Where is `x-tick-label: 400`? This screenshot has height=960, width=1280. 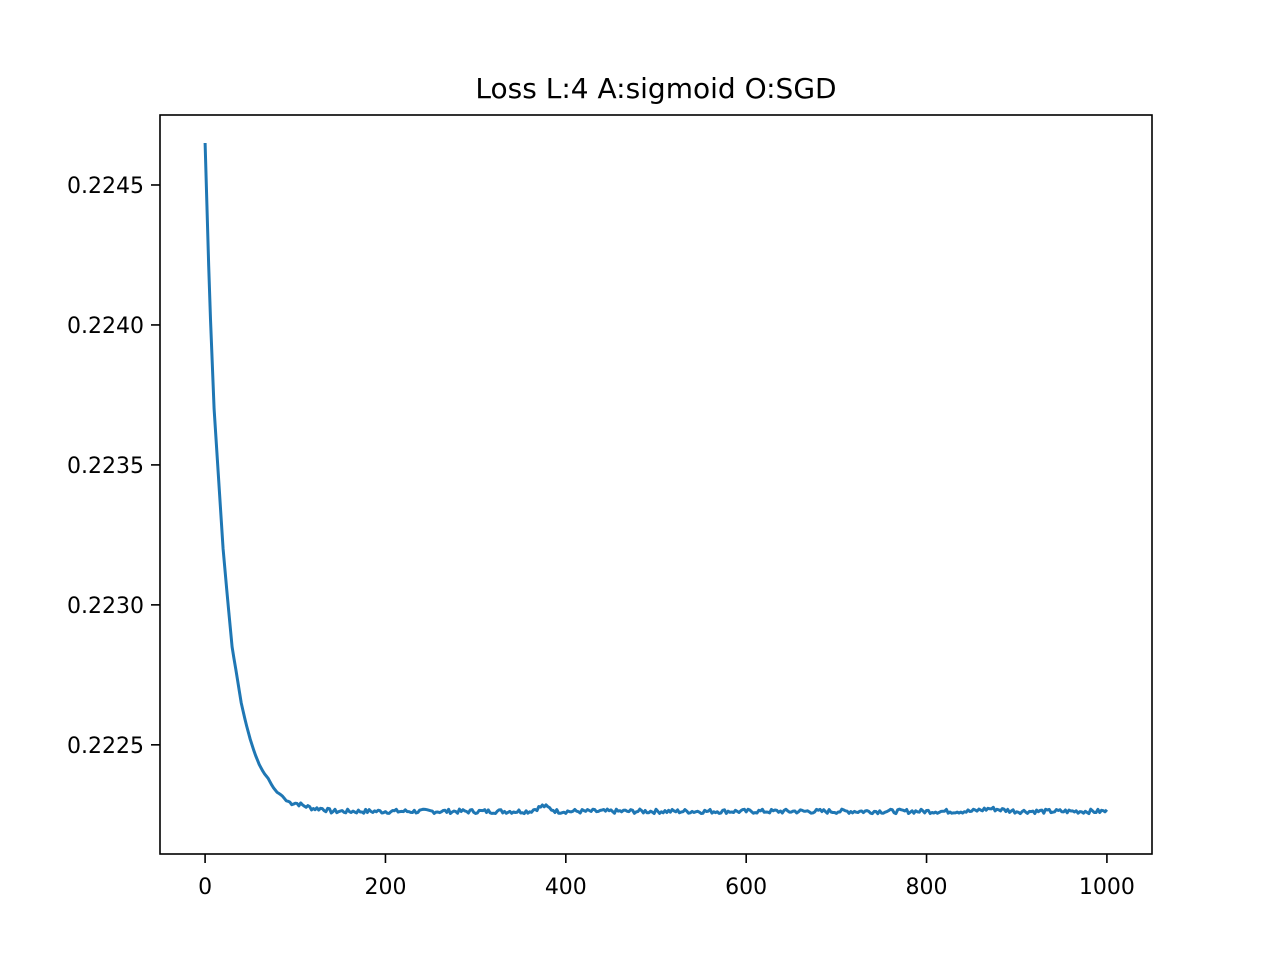
x-tick-label: 400 is located at coordinates (566, 887).